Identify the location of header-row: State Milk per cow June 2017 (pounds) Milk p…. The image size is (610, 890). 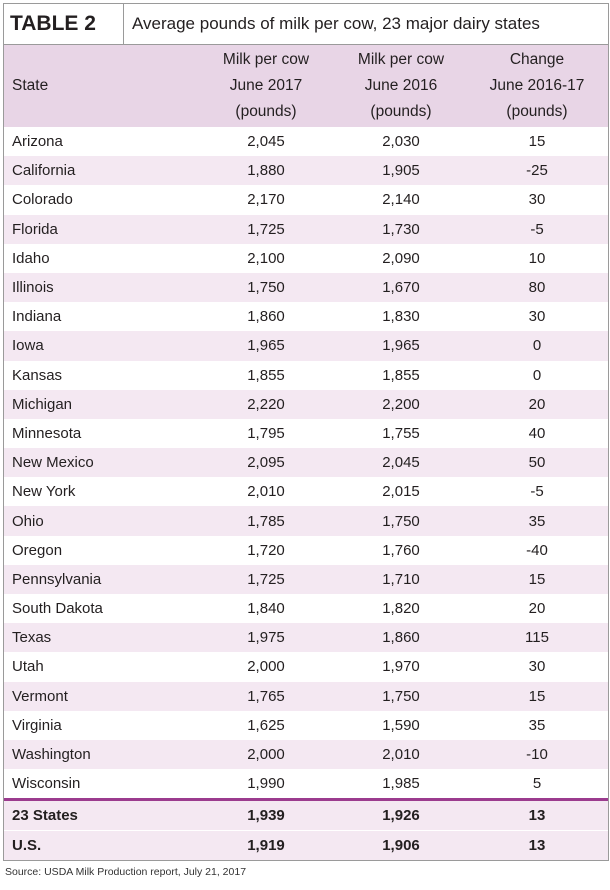
(306, 86).